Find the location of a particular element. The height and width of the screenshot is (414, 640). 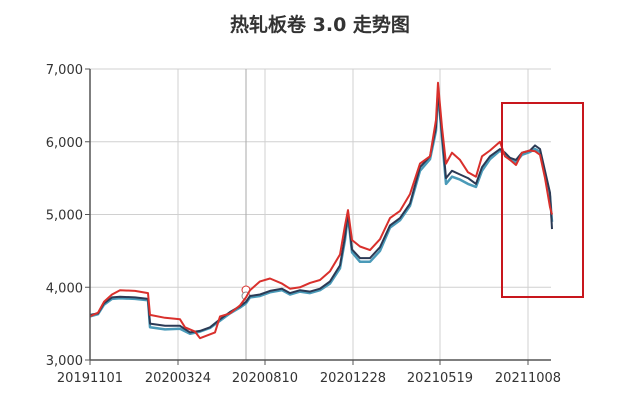

highlight-rectangle is located at coordinates (542, 200).